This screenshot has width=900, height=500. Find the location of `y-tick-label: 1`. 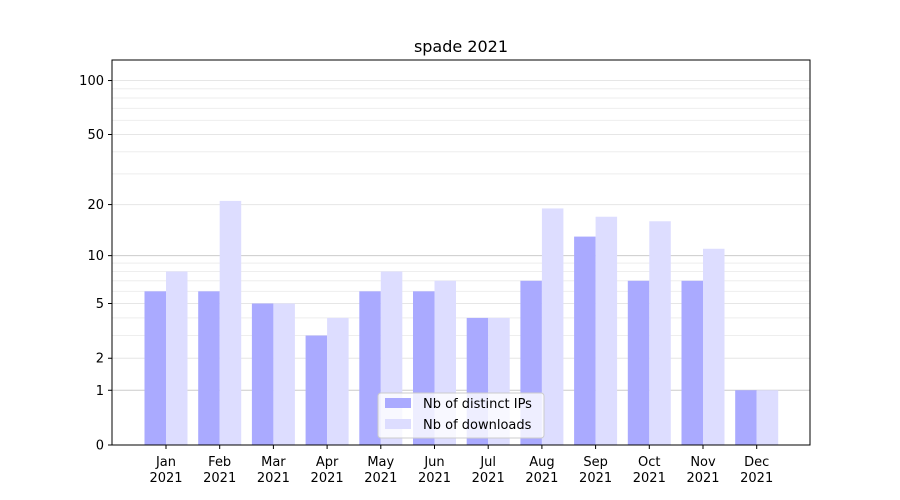

y-tick-label: 1 is located at coordinates (100, 391).